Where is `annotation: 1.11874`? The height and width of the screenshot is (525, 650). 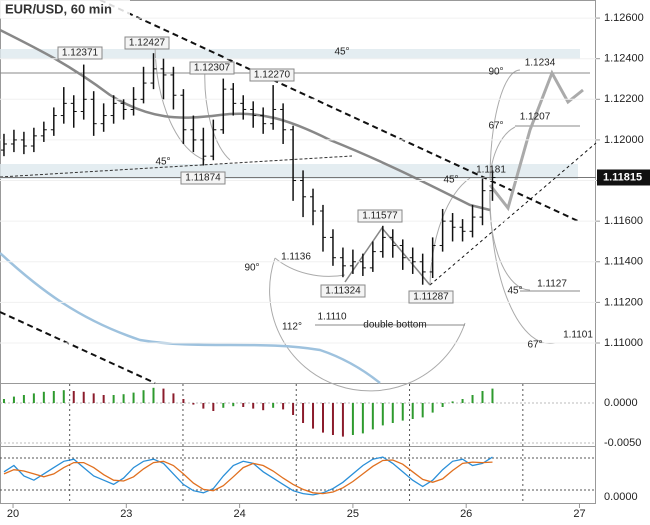 annotation: 1.11874 is located at coordinates (203, 178).